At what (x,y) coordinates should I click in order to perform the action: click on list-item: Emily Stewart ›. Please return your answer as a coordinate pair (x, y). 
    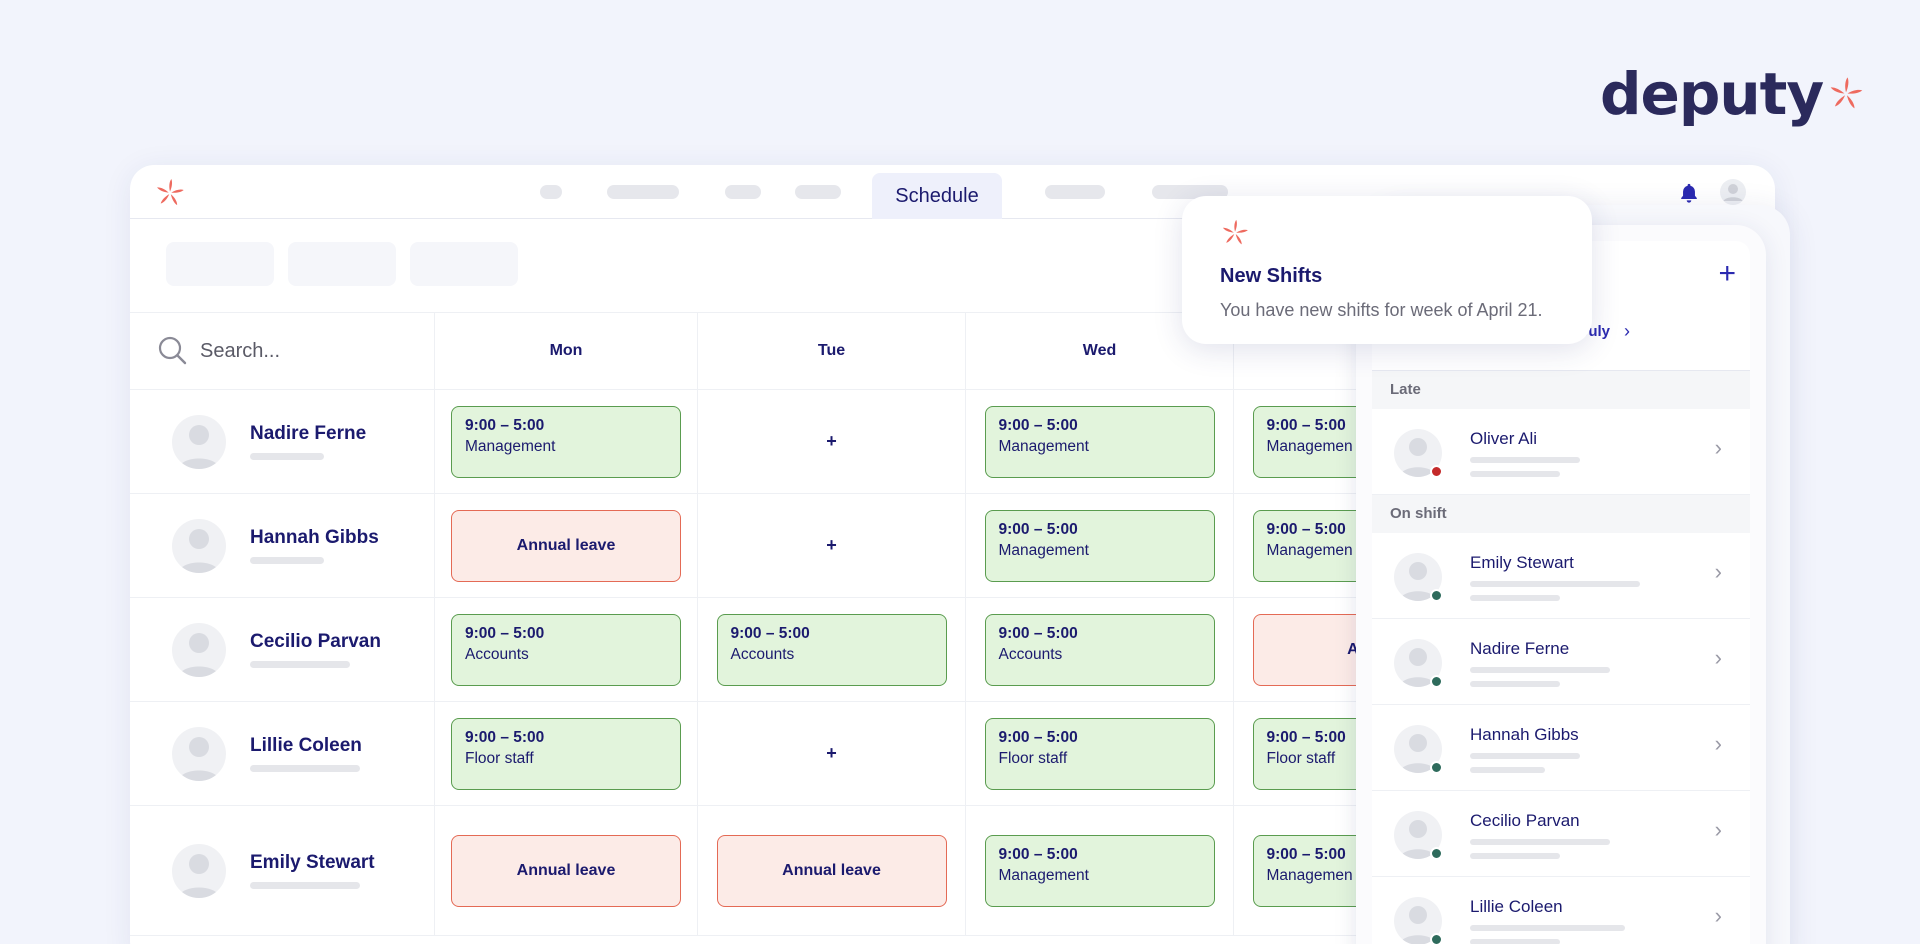
    Looking at the image, I should click on (1561, 576).